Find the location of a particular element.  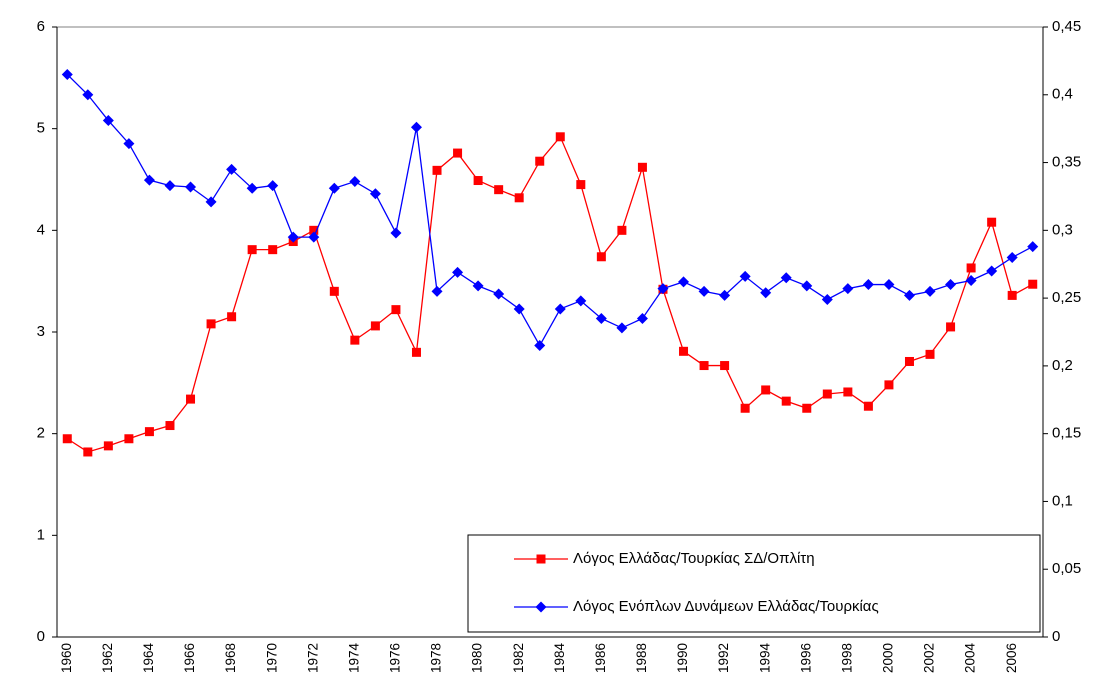

legend-box is located at coordinates (754, 583).